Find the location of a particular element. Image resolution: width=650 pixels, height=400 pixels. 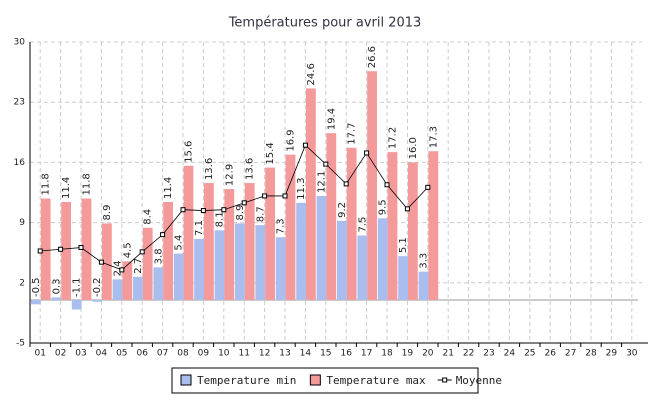

x-tick-label: 18 is located at coordinates (387, 354).